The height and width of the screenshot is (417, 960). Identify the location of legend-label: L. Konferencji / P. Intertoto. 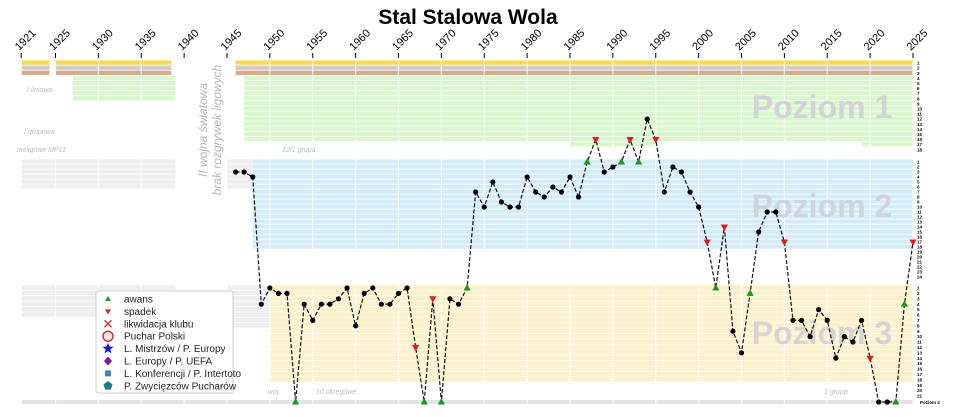
(183, 374).